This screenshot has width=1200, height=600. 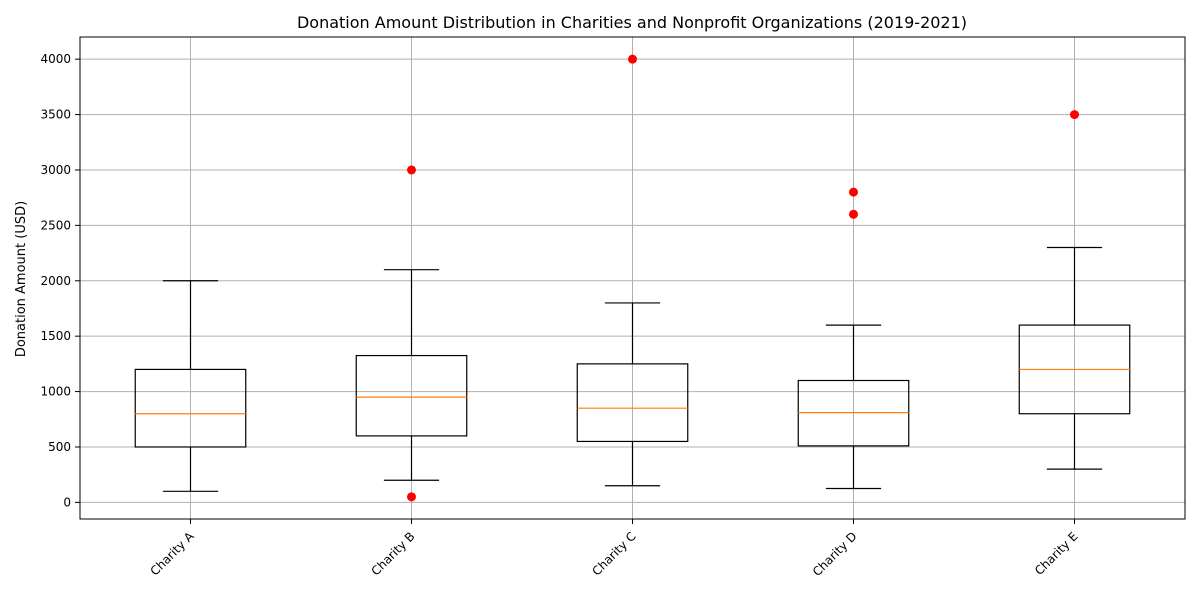 I want to click on x-tick-label: Charity A, so click(x=173, y=554).